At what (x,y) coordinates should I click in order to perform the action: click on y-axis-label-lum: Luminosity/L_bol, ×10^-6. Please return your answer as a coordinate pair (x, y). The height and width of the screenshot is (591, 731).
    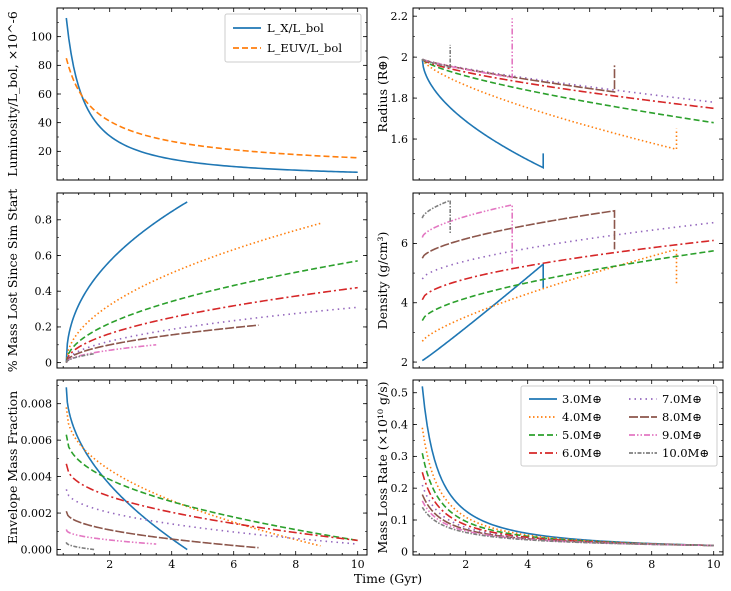
    Looking at the image, I should click on (12, 94).